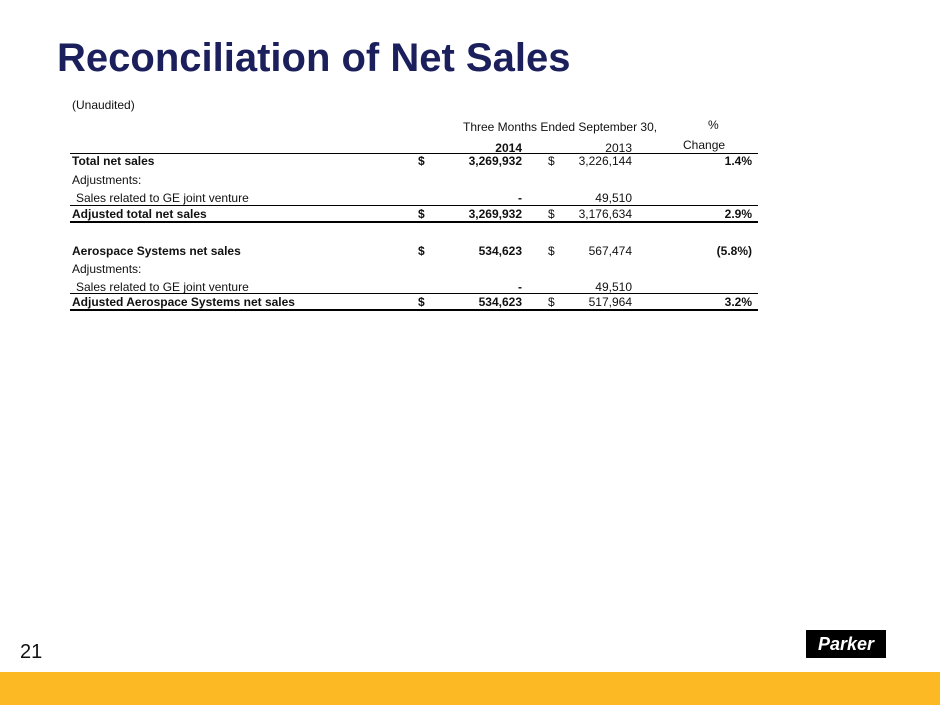 The width and height of the screenshot is (940, 705). What do you see at coordinates (610, 251) in the screenshot?
I see `value-2013: 567,474` at bounding box center [610, 251].